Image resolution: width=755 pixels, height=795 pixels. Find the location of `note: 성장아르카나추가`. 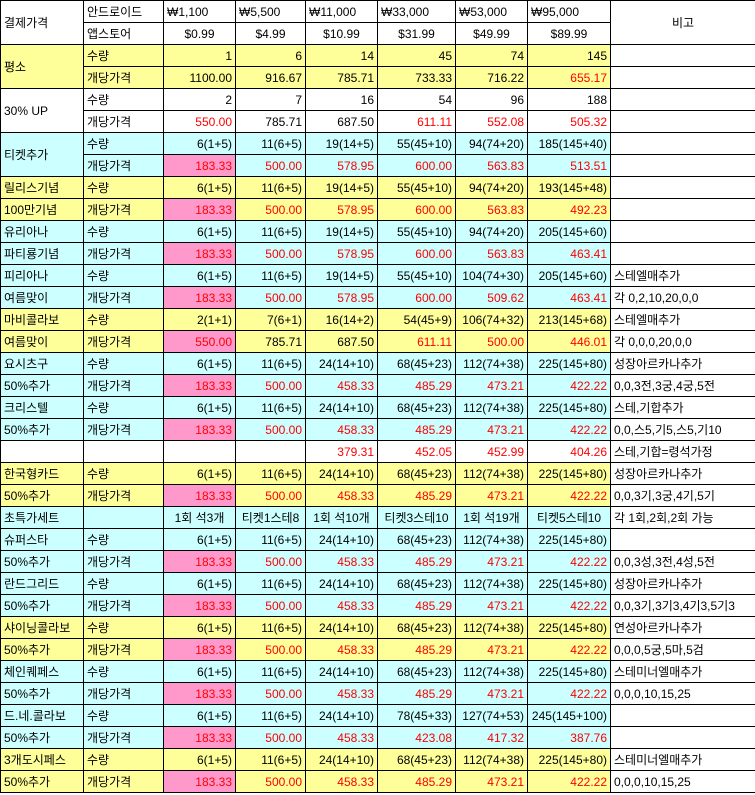

note: 성장아르카나추가 is located at coordinates (682, 473).